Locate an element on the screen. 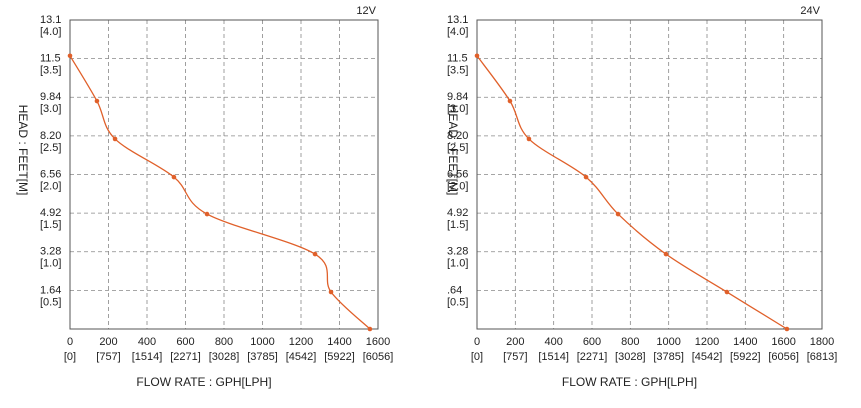 This screenshot has width=861, height=408. x-tick-label: 1800 is located at coordinates (822, 342).